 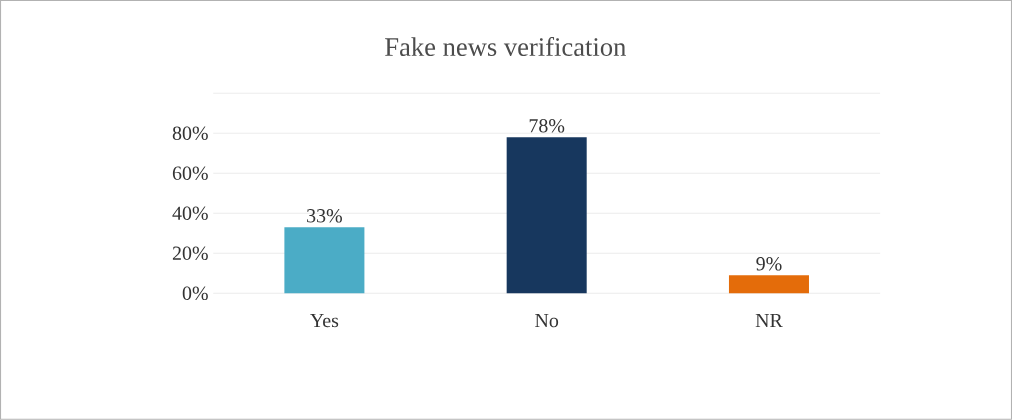 What do you see at coordinates (769, 321) in the screenshot?
I see `x-tick-label: NR` at bounding box center [769, 321].